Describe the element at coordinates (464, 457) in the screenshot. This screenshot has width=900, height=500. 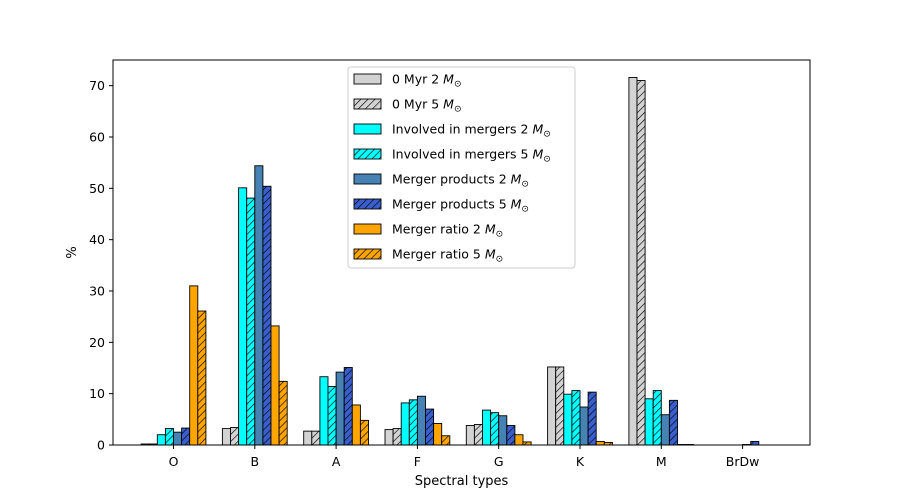
I see `x-axis: O B A F G K M BrDw` at that location.